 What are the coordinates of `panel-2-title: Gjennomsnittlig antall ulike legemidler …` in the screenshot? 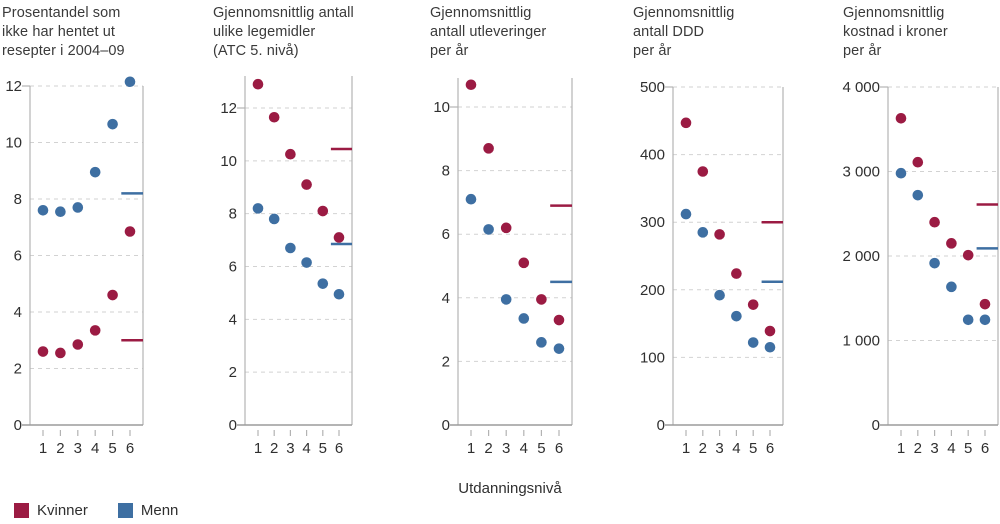 It's located at (283, 32).